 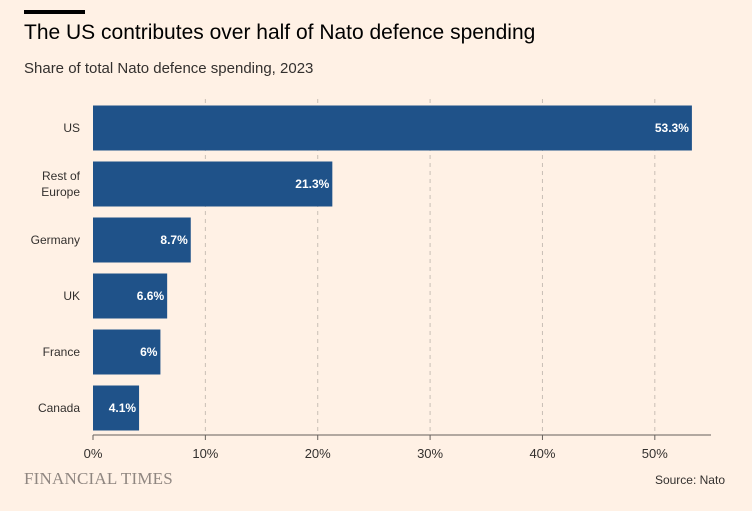 I want to click on bar-value-label-1: 21.3%, so click(x=312, y=184).